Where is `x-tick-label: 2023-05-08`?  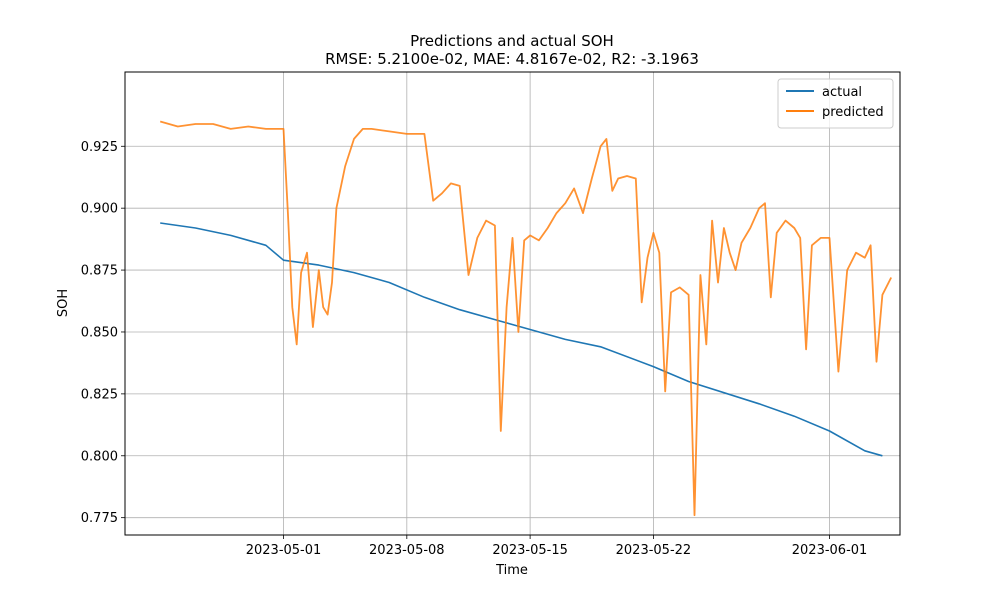 x-tick-label: 2023-05-08 is located at coordinates (407, 550).